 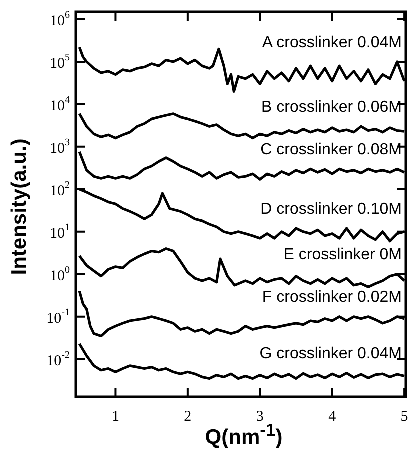 I want to click on x-tick-label: 5, so click(x=404, y=416).